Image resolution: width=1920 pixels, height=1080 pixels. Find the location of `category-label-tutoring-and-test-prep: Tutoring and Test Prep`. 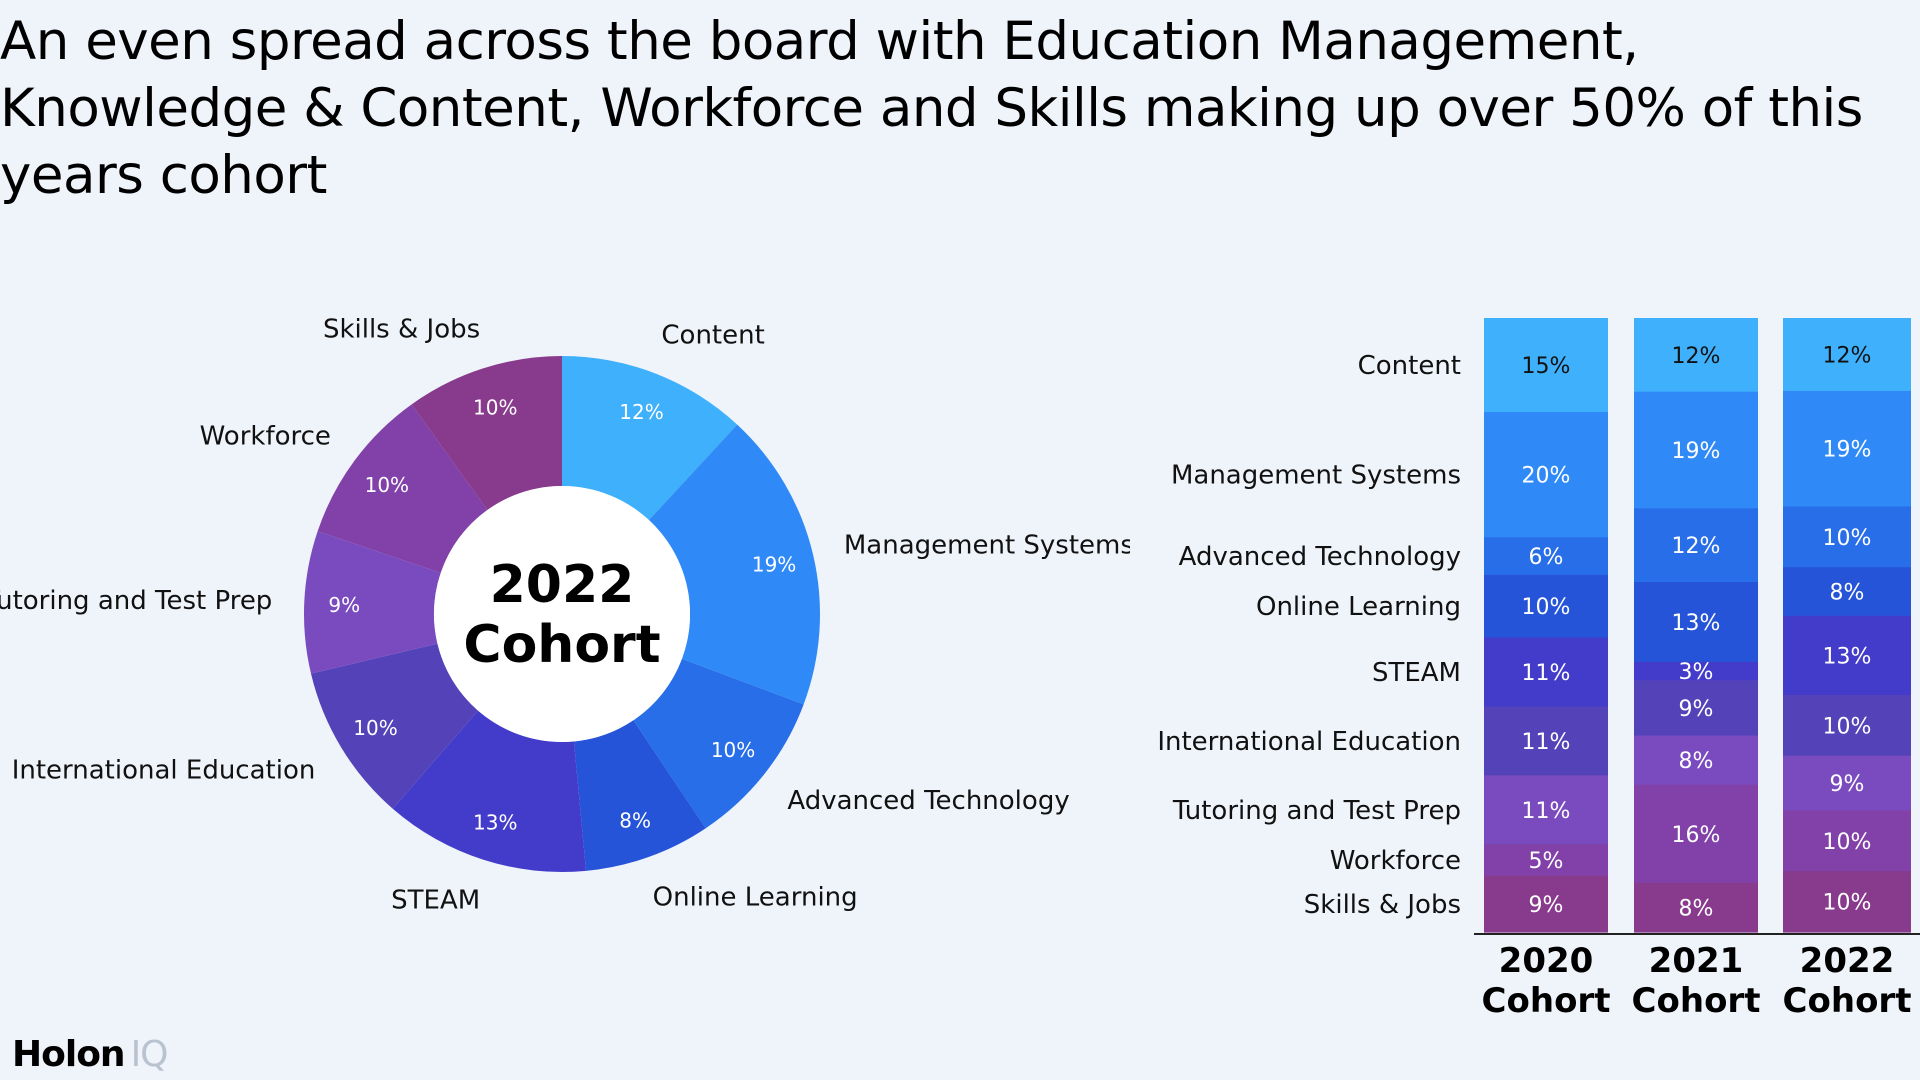

category-label-tutoring-and-test-prep: Tutoring and Test Prep is located at coordinates (1316, 811).